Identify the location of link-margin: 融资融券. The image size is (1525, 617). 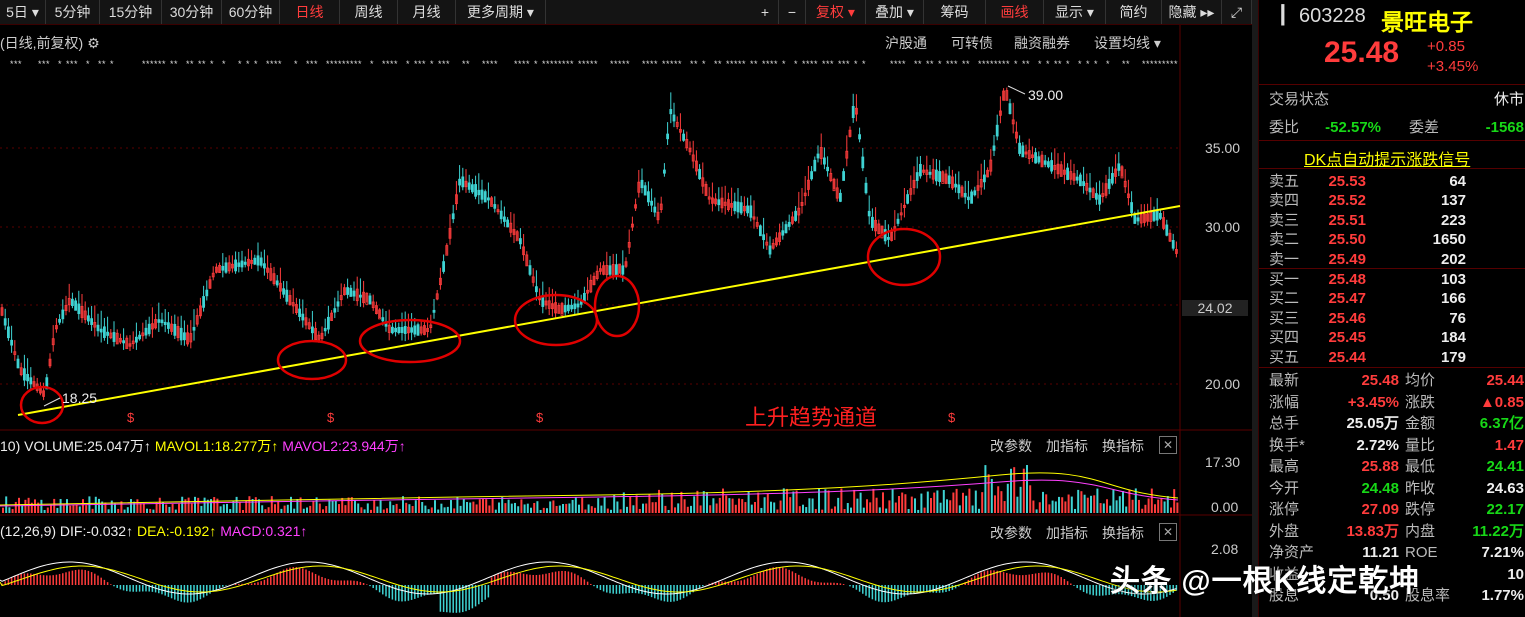
(1042, 43).